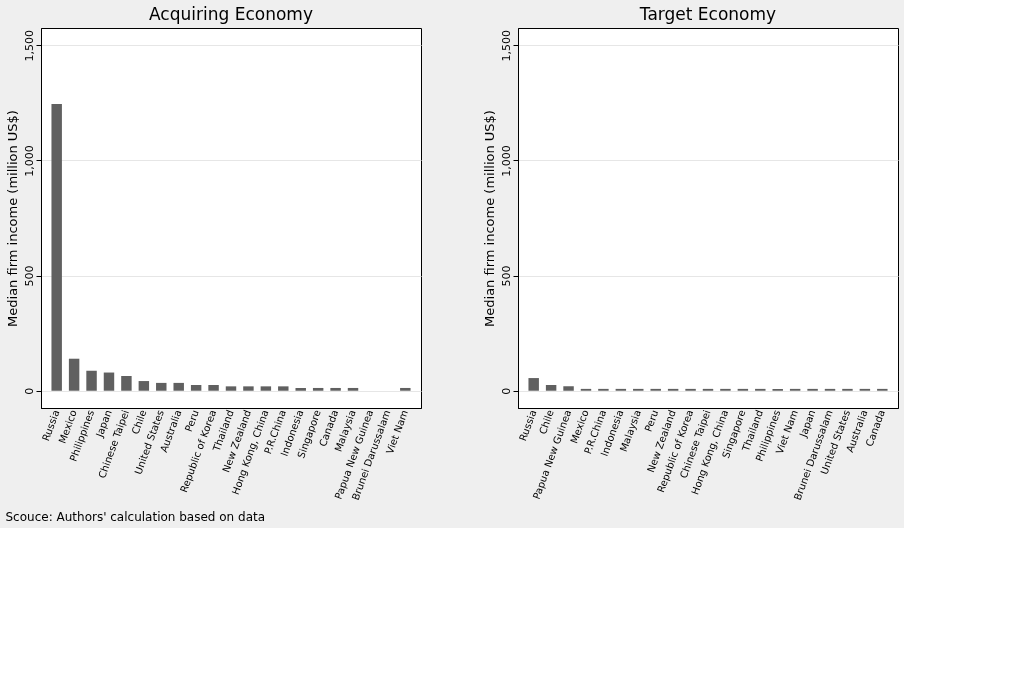 This screenshot has width=1031, height=698. I want to click on x-tick-label: Chile, so click(546, 422).